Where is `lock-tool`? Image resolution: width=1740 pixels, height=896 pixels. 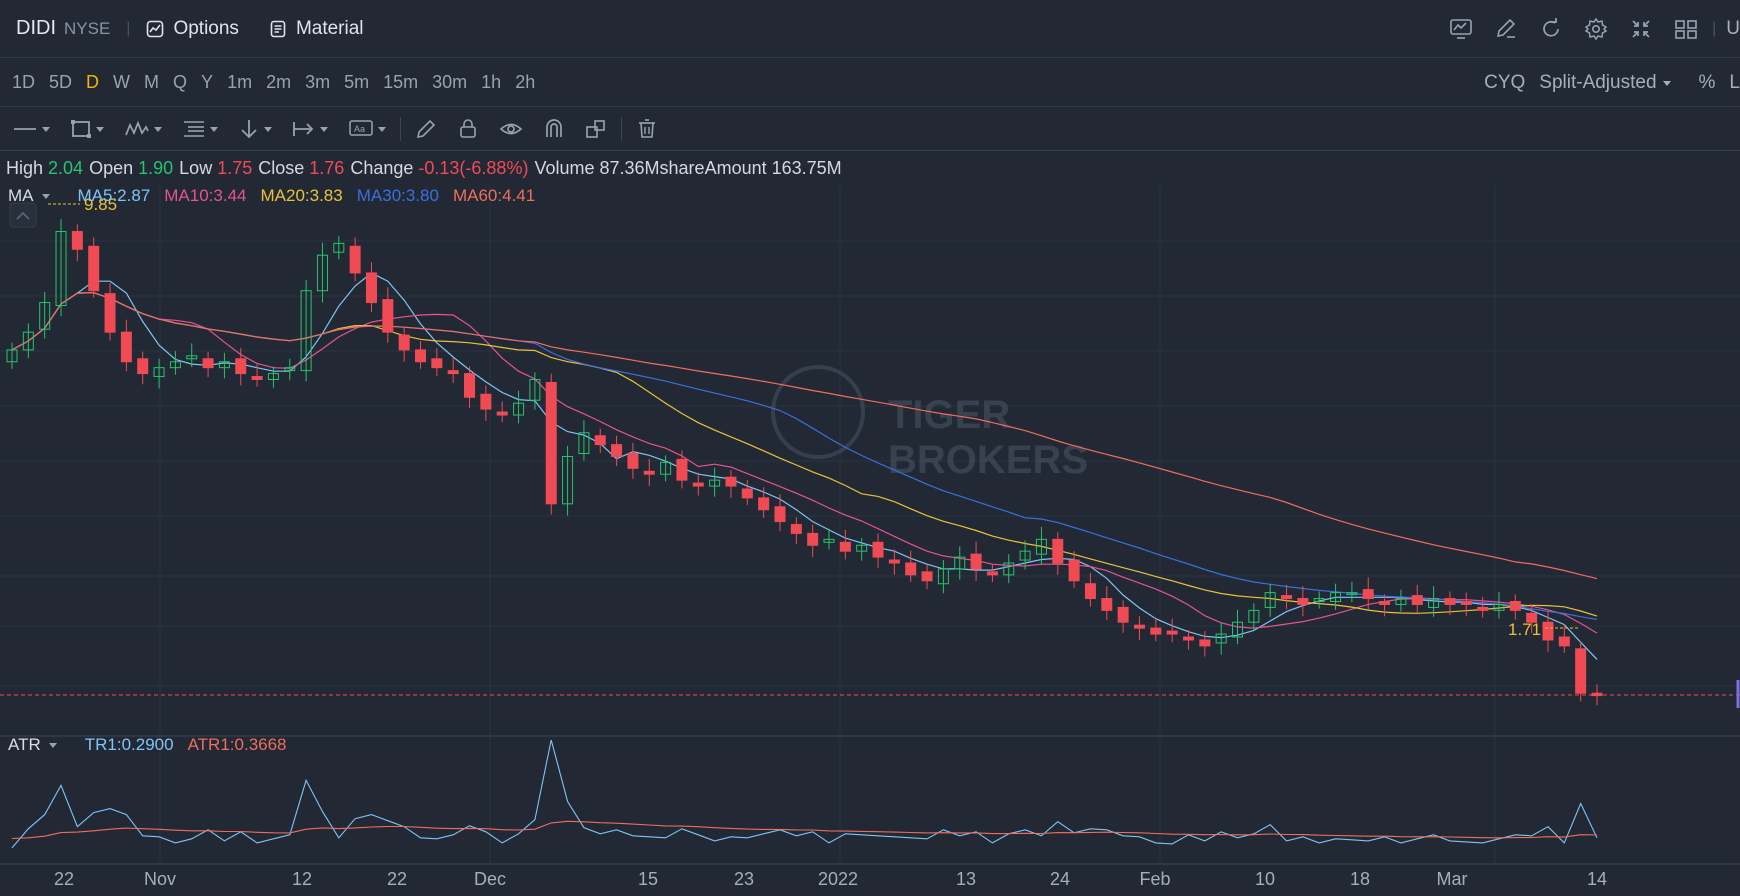 lock-tool is located at coordinates (468, 129).